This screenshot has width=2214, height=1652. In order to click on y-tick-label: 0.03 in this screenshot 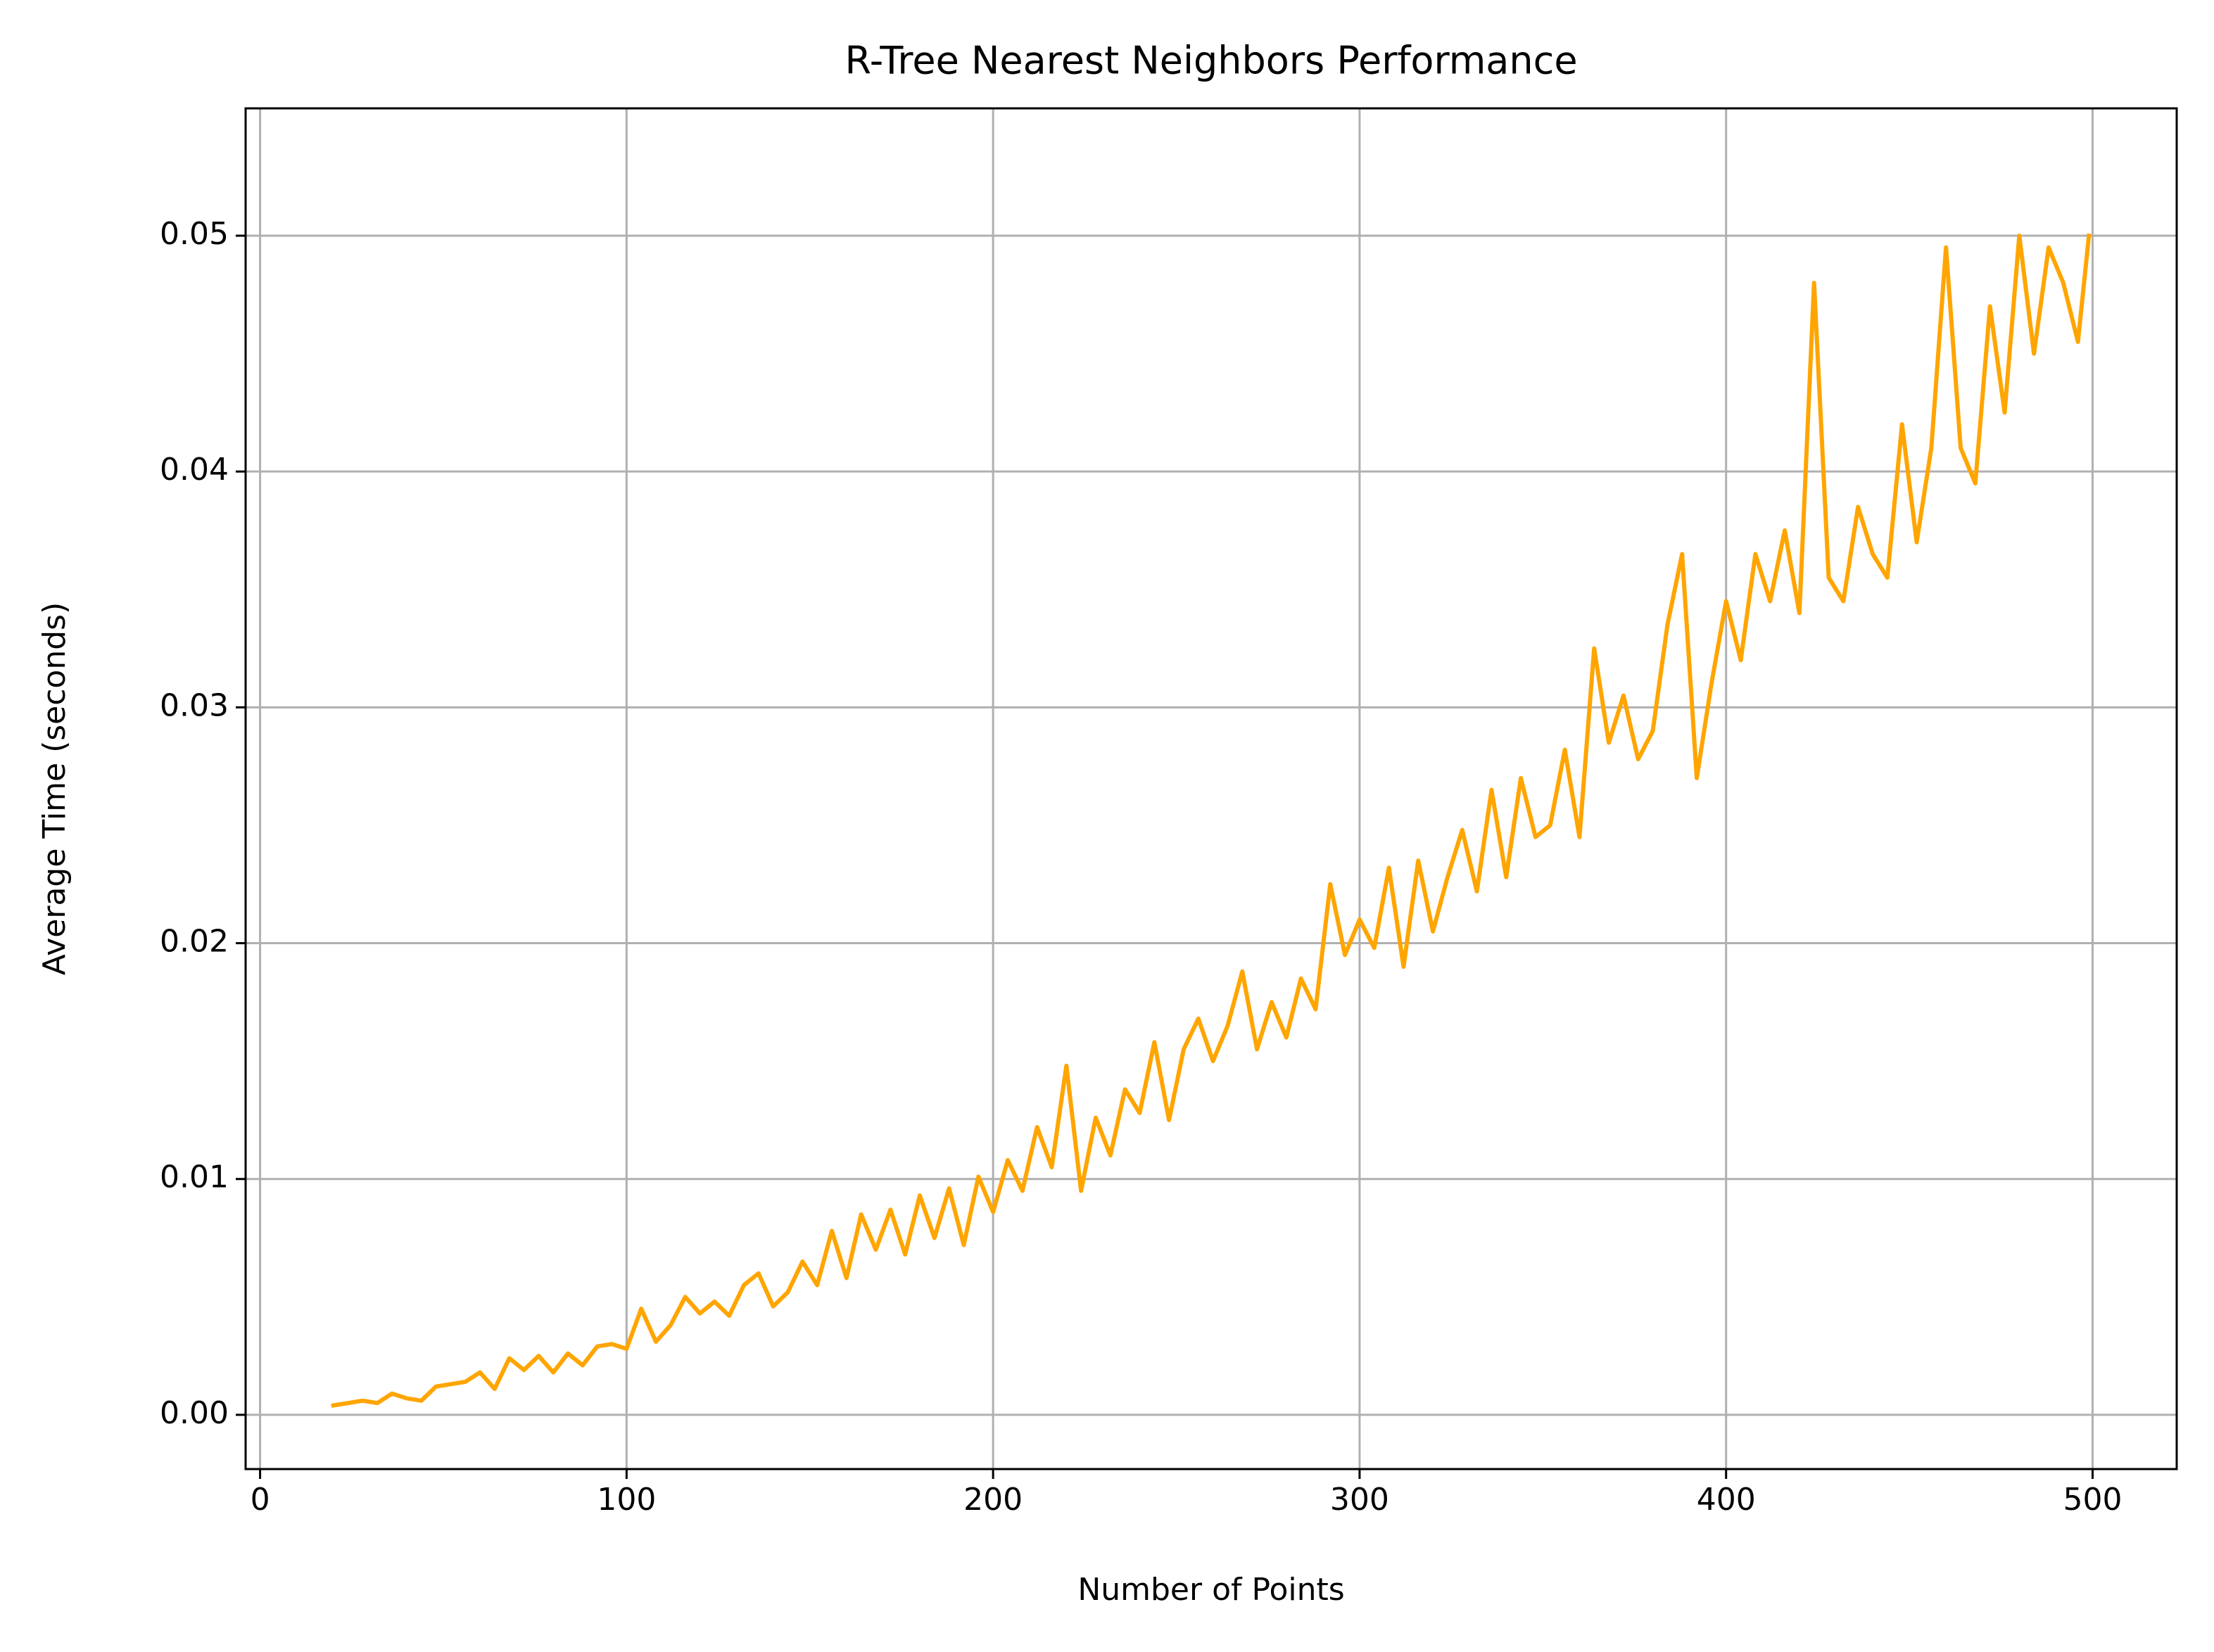, I will do `click(194, 705)`.